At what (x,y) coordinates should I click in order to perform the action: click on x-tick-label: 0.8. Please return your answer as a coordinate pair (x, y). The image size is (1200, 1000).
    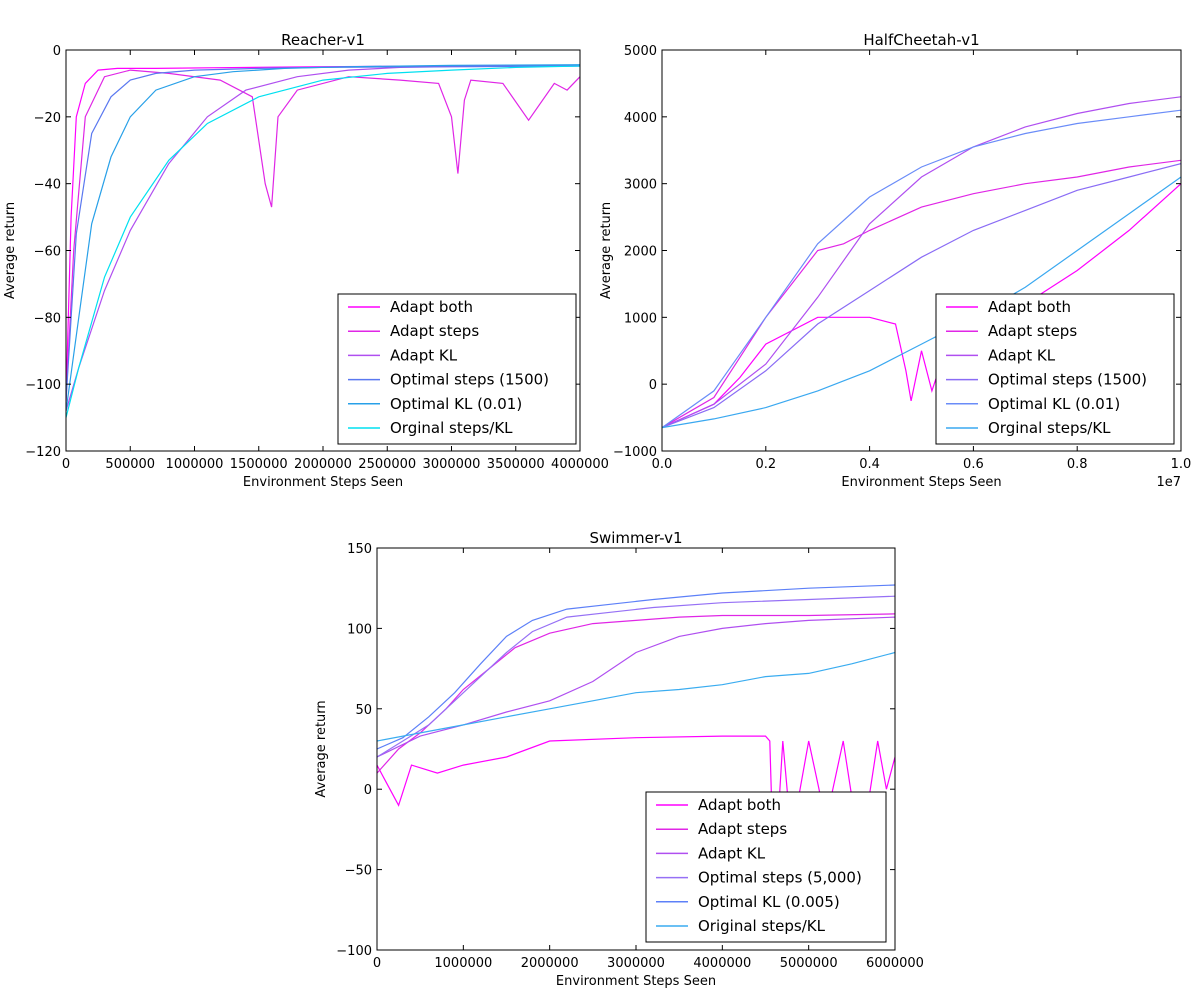
    Looking at the image, I should click on (1077, 464).